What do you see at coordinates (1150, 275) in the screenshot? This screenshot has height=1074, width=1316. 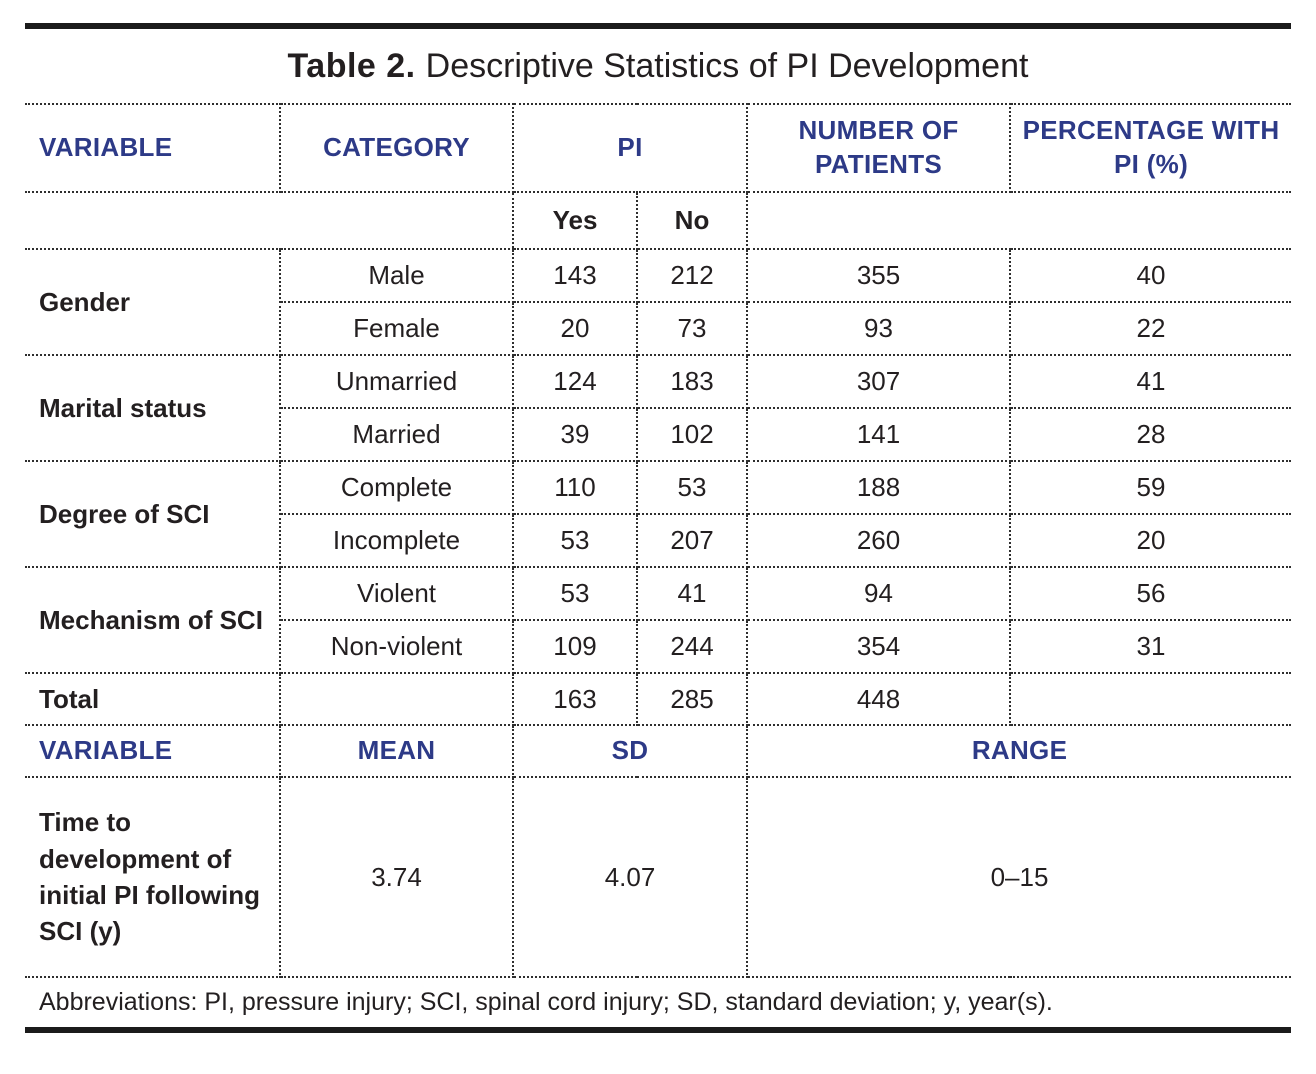 I see `percentage-cell: 40` at bounding box center [1150, 275].